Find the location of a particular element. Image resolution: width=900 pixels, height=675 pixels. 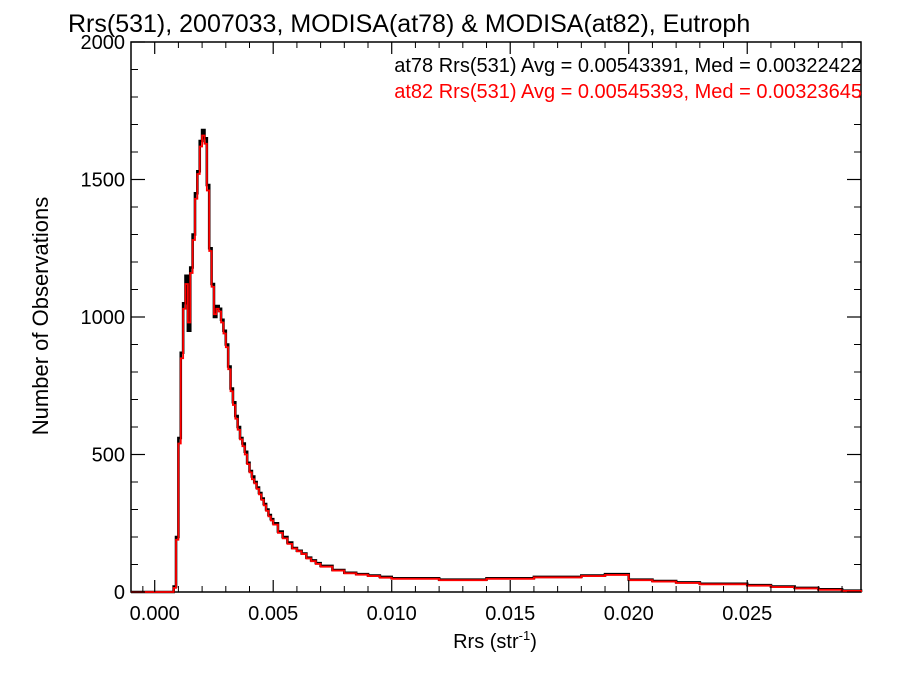

x-tick-label: 0.015 is located at coordinates (510, 614).